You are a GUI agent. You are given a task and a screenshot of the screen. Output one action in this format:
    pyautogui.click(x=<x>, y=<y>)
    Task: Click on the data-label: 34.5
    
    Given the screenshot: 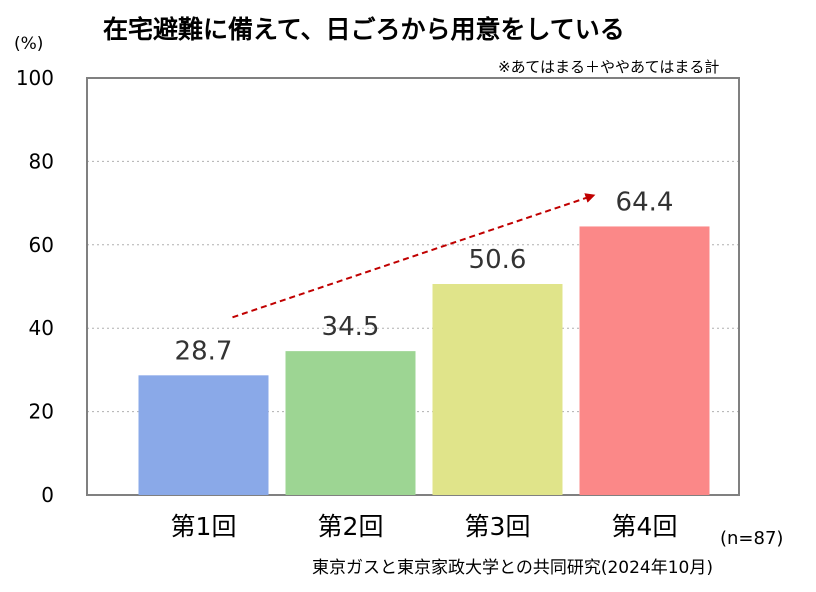 What is the action you would take?
    pyautogui.click(x=351, y=327)
    